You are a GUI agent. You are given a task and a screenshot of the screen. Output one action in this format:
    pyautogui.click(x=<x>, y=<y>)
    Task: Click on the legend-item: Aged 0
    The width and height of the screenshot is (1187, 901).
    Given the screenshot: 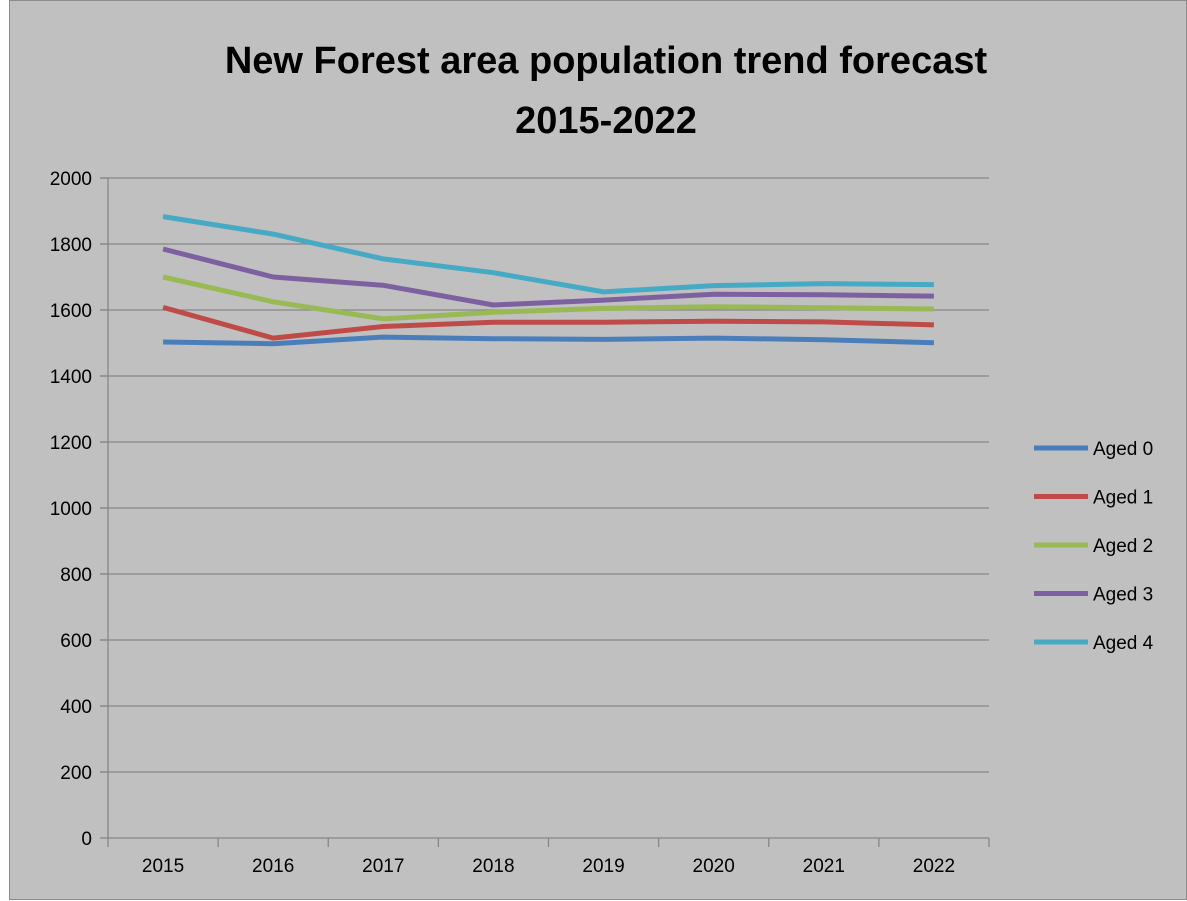 What is the action you would take?
    pyautogui.click(x=1093, y=449)
    